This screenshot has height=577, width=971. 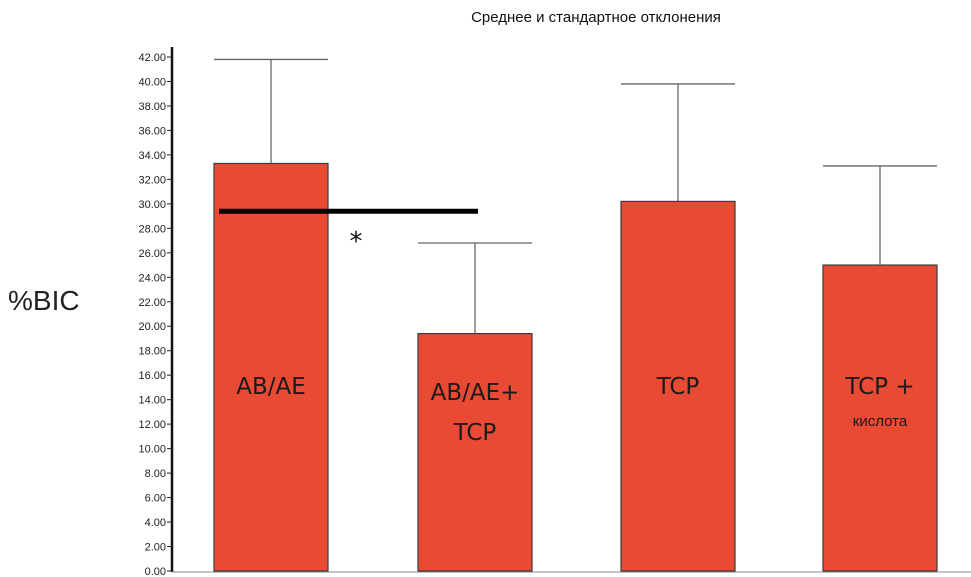 What do you see at coordinates (152, 254) in the screenshot?
I see `y-tick-label: 26.00` at bounding box center [152, 254].